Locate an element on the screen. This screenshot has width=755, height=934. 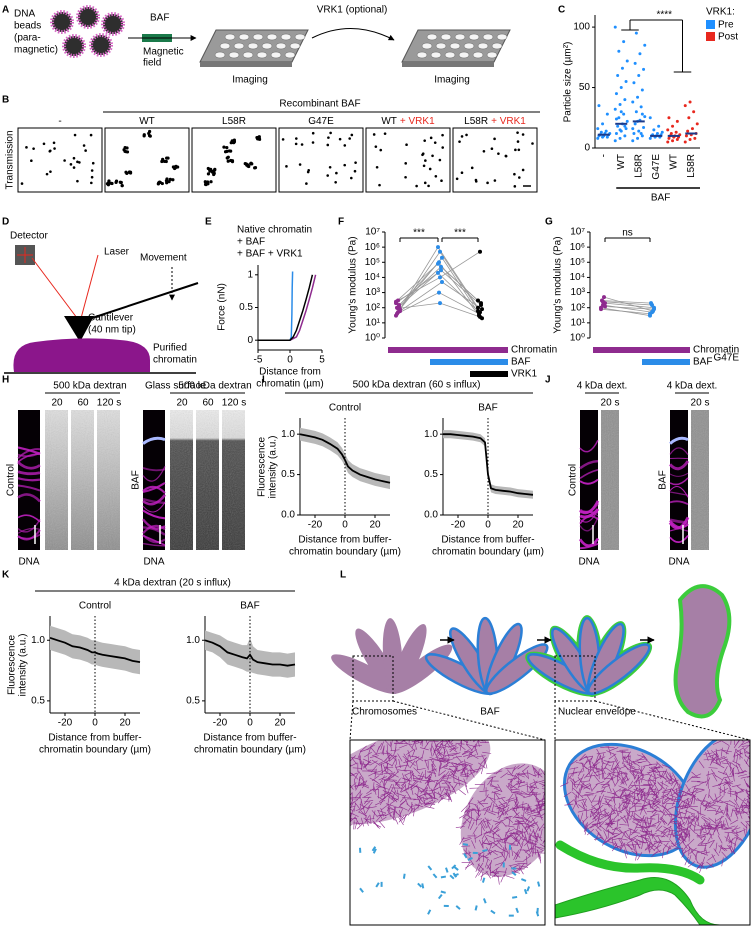
text: Transmission is located at coordinates (10, 159).